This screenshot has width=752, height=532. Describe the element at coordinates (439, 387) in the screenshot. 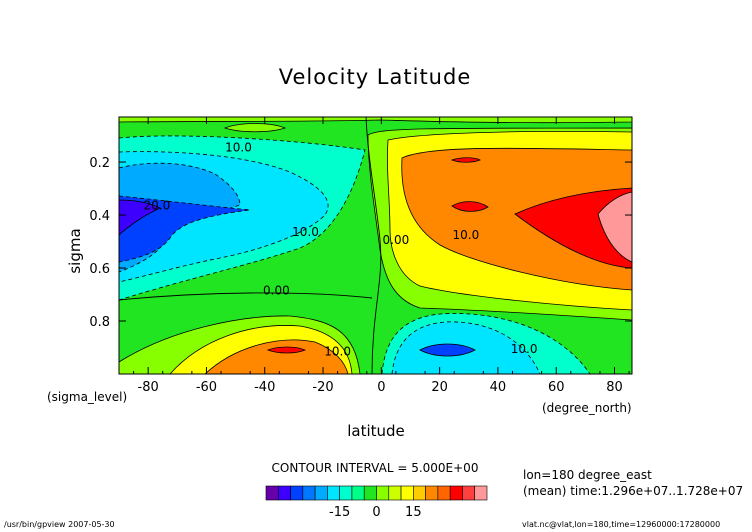

I see `x-tick-label: 20` at that location.